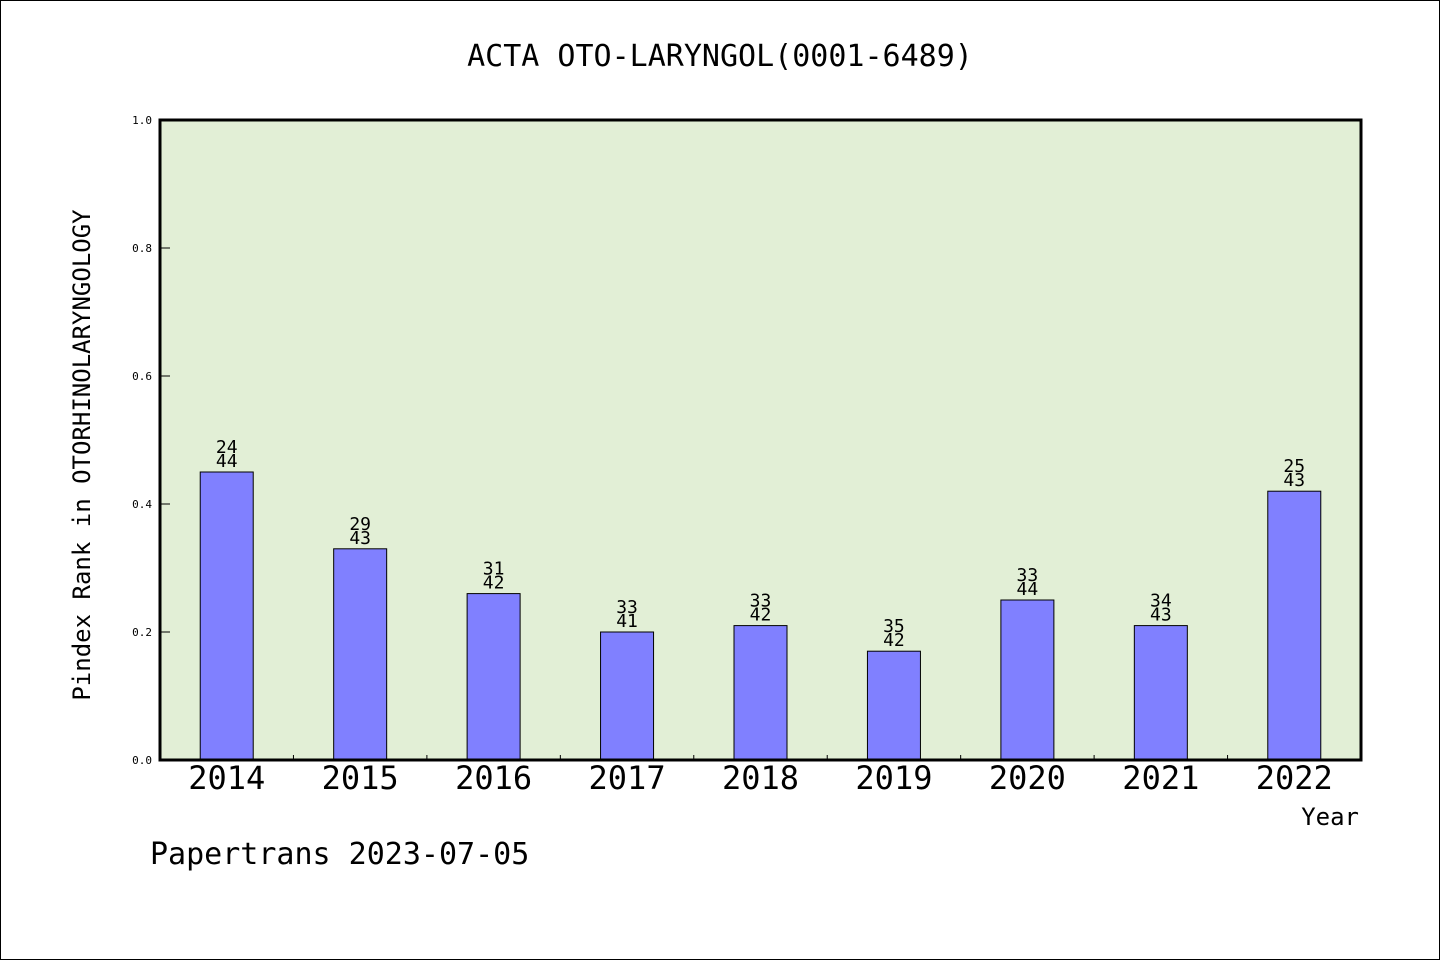  I want to click on bar-2022, so click(1294, 625).